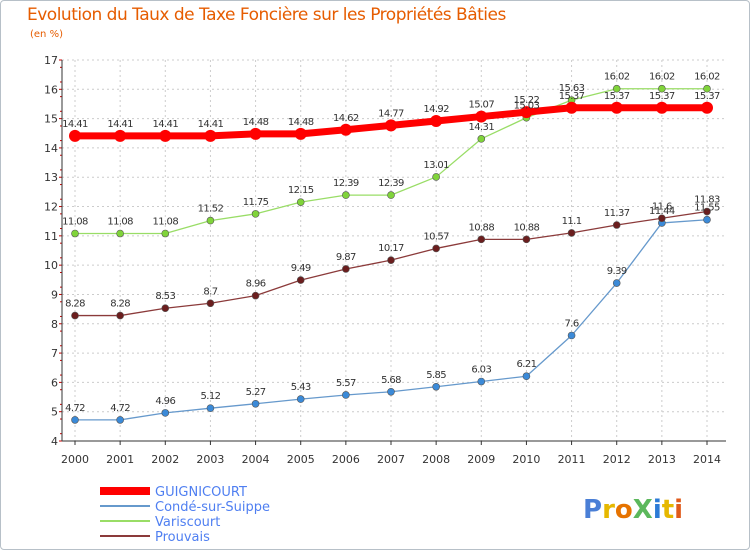  I want to click on data-label: 10.57, so click(436, 236).